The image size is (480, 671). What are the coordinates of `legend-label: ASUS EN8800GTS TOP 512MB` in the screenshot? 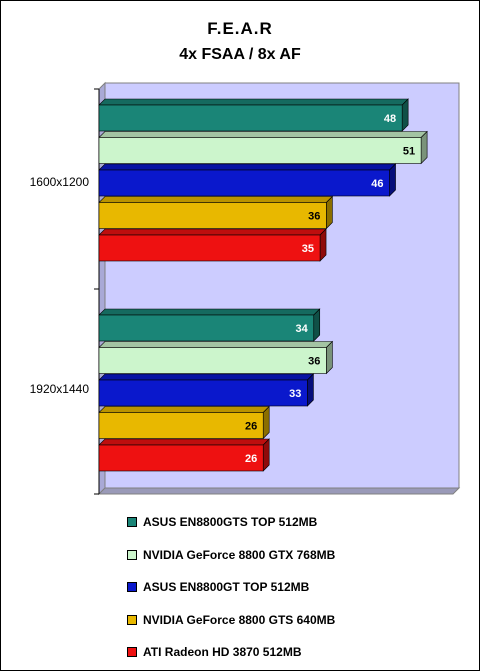 It's located at (230, 522).